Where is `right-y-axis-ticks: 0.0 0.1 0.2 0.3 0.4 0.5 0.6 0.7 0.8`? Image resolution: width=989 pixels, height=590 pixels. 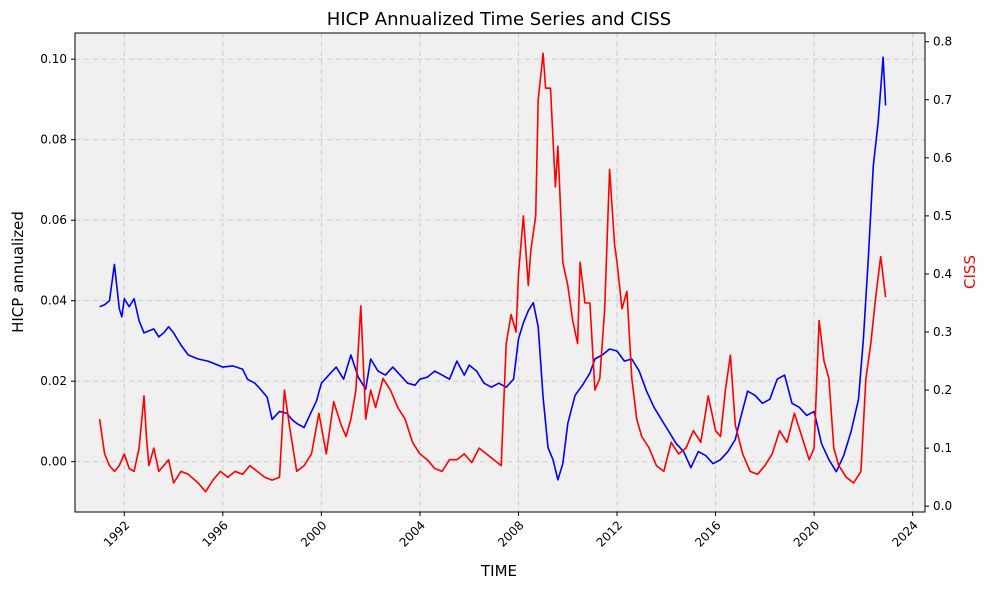 right-y-axis-ticks: 0.0 0.1 0.2 0.3 0.4 0.5 0.6 0.7 0.8 is located at coordinates (938, 274).